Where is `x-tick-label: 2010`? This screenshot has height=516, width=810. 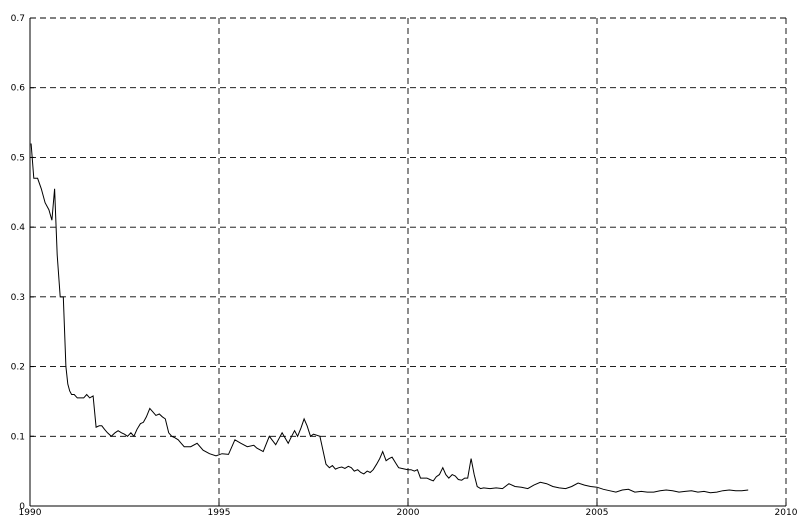 x-tick-label: 2010 is located at coordinates (786, 512).